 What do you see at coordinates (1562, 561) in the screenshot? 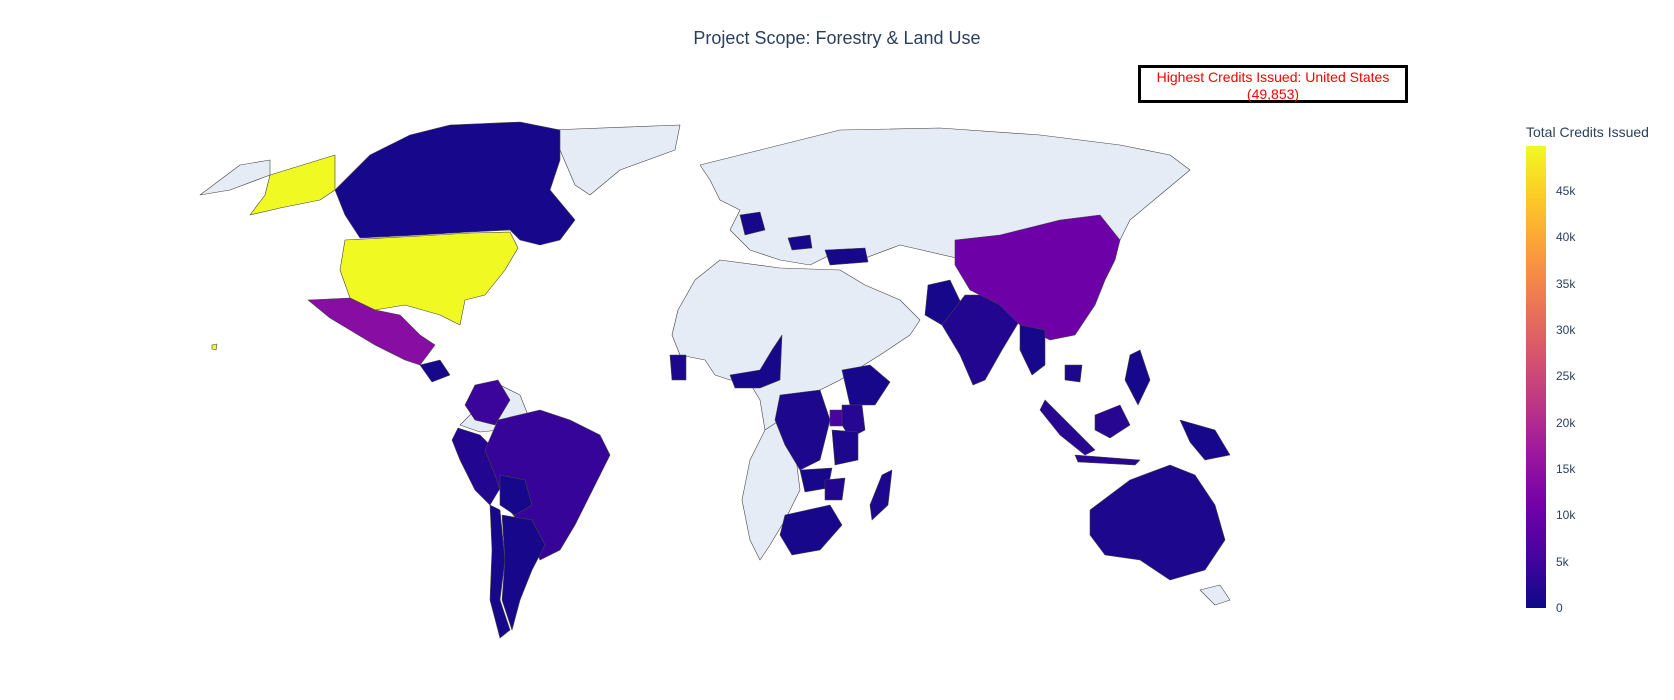
I see `colorbar-tick-label: 5k` at bounding box center [1562, 561].